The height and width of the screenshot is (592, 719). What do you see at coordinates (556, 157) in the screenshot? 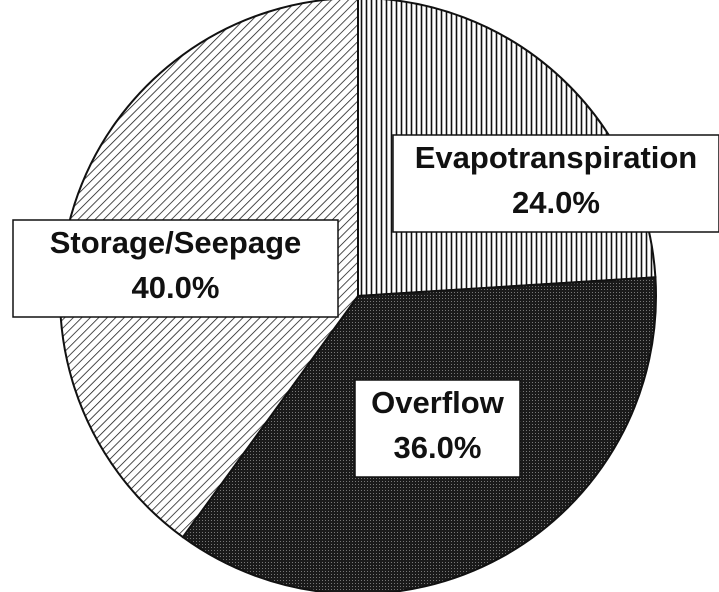
I see `slice-label: Evapotranspiration` at bounding box center [556, 157].